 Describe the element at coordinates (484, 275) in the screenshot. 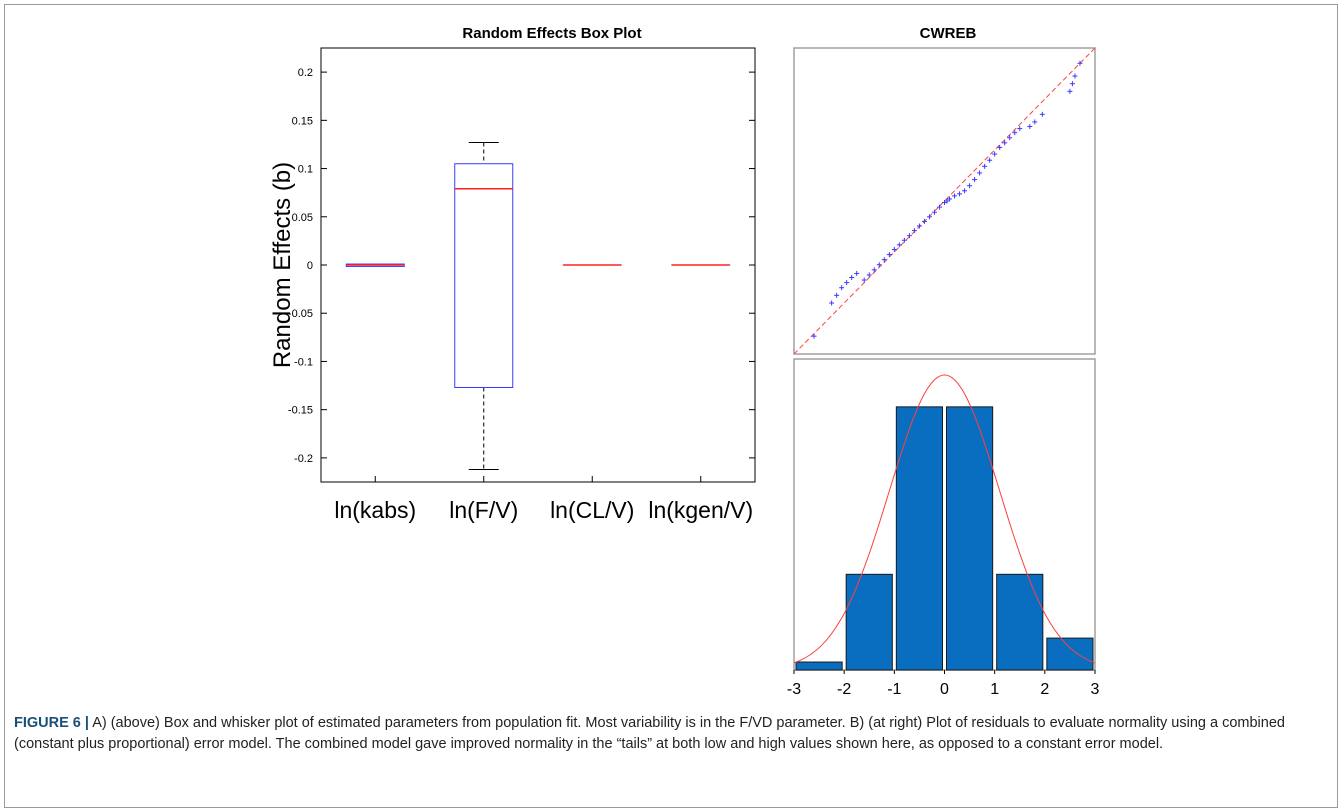

I see `box` at that location.